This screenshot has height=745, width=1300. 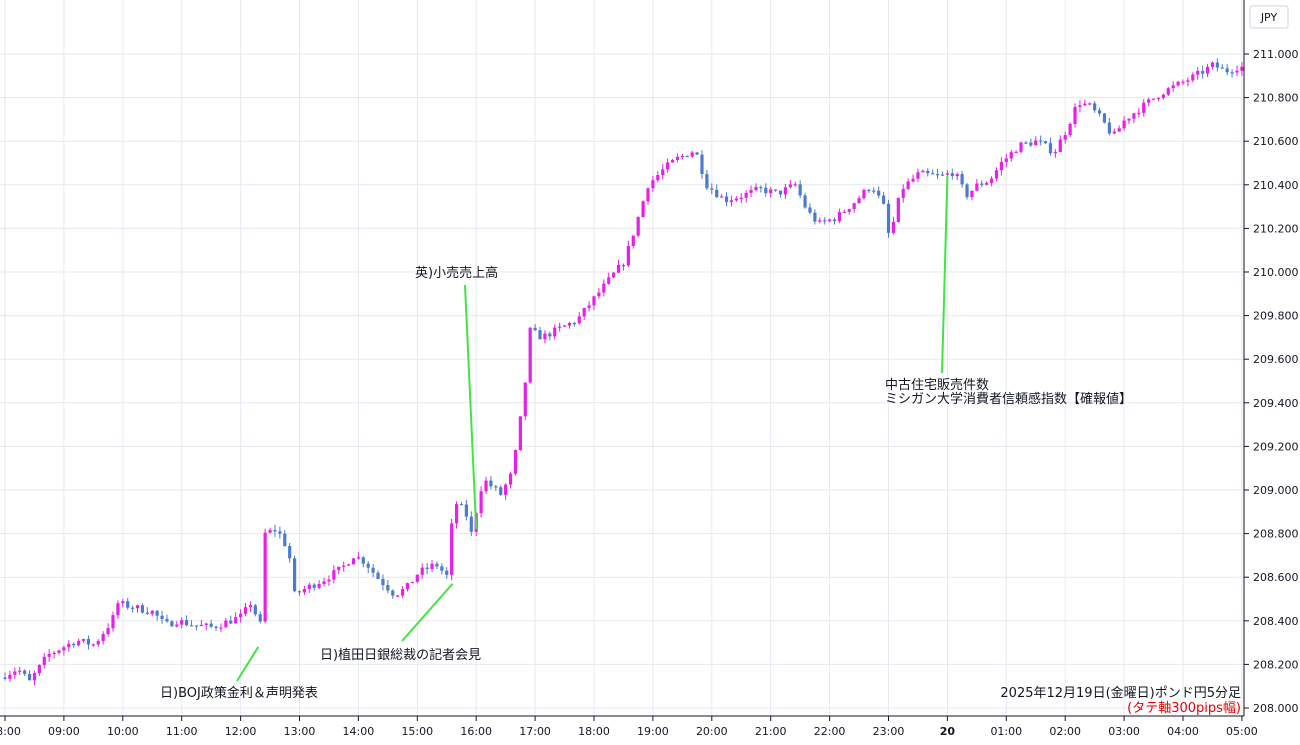 I want to click on y-tick-label: 209.400, so click(x=1276, y=403).